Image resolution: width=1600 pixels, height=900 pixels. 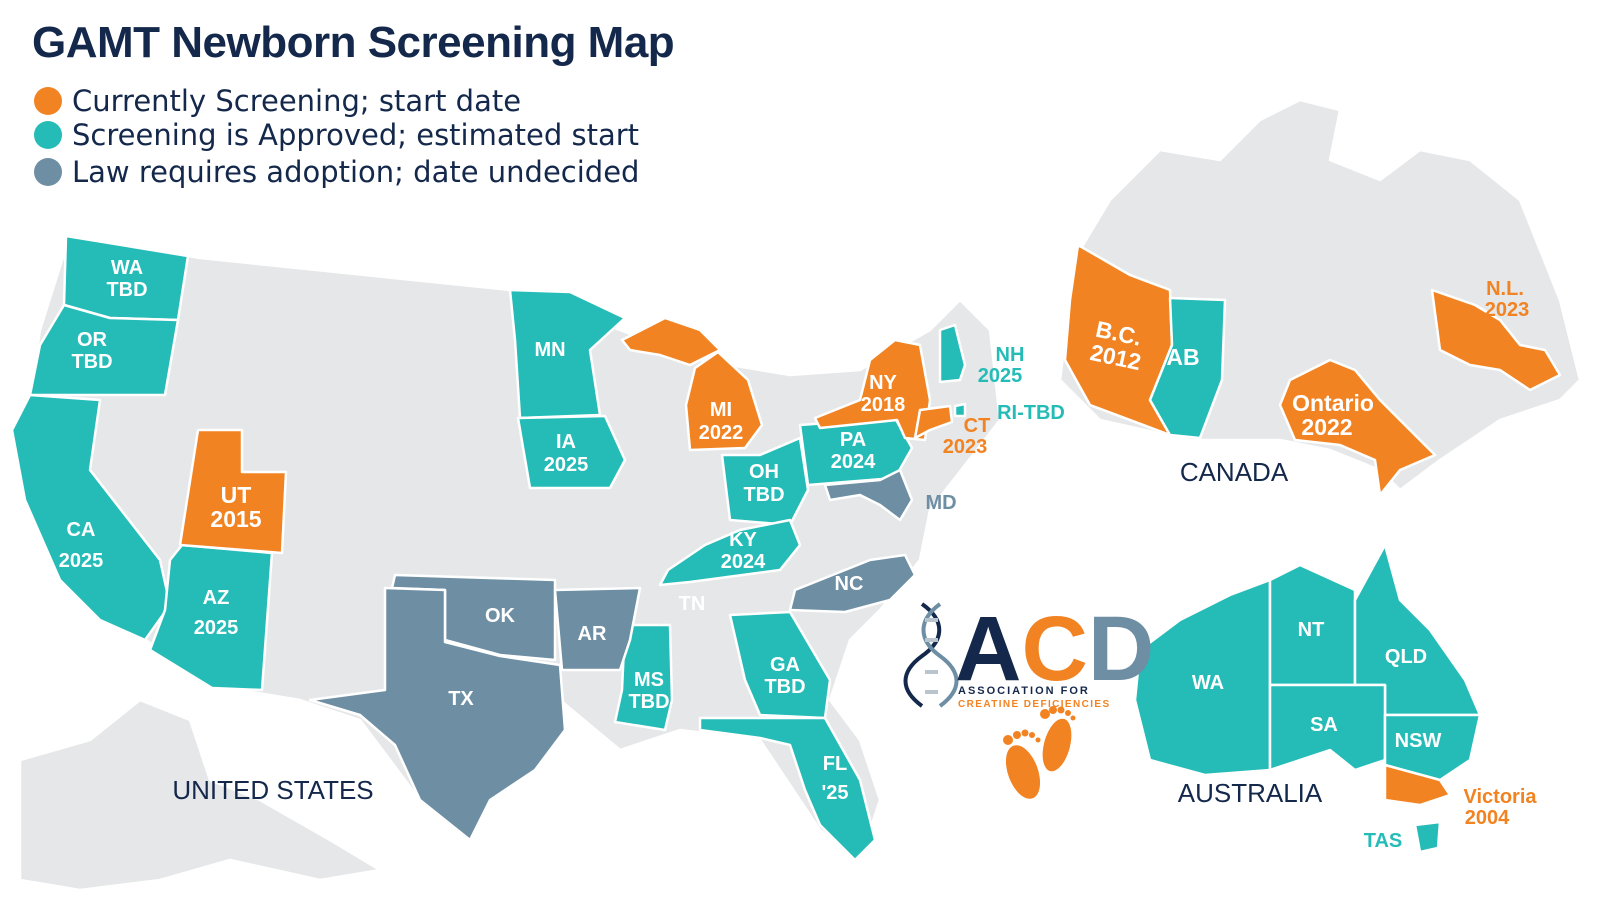 I want to click on label-mi-date: 2022, so click(x=721, y=433).